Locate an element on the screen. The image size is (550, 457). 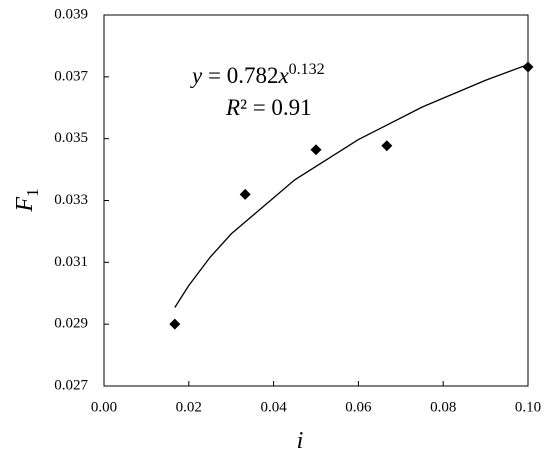
y-tick-label: 0.029 is located at coordinates (71, 324).